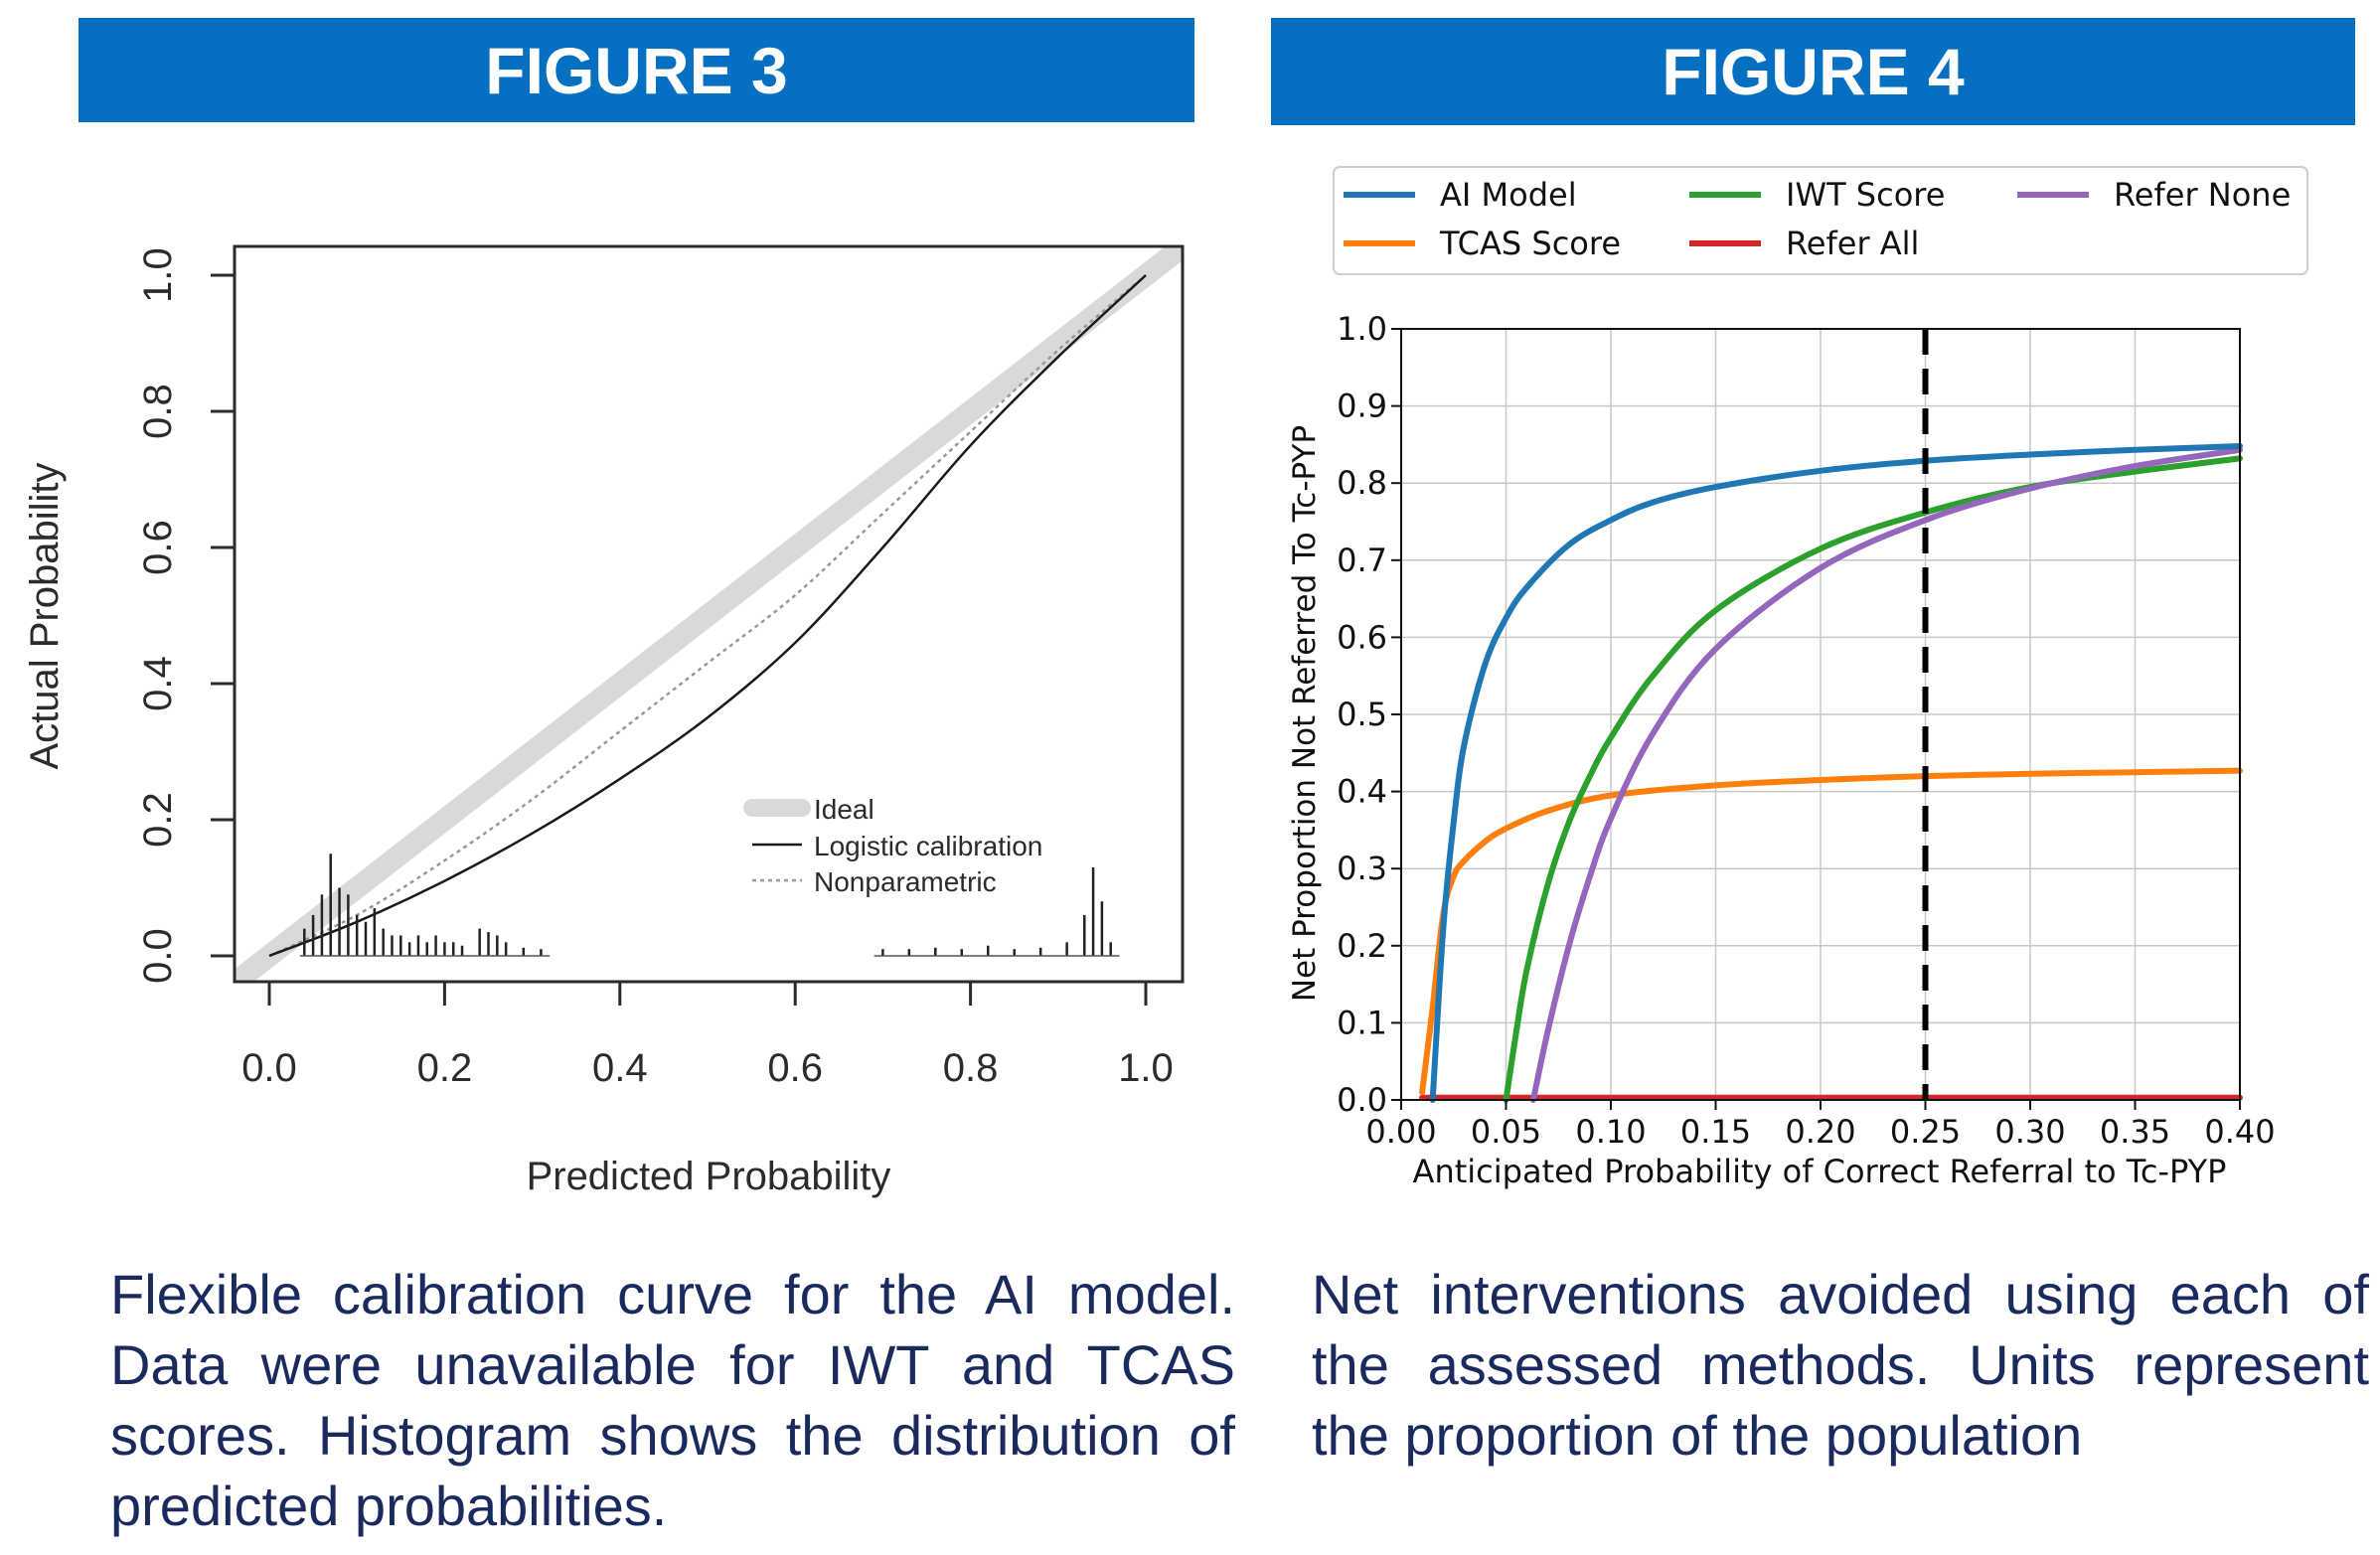 This screenshot has width=2380, height=1555. Describe the element at coordinates (1362, 1022) in the screenshot. I see `y-tick-label: 0.1` at that location.